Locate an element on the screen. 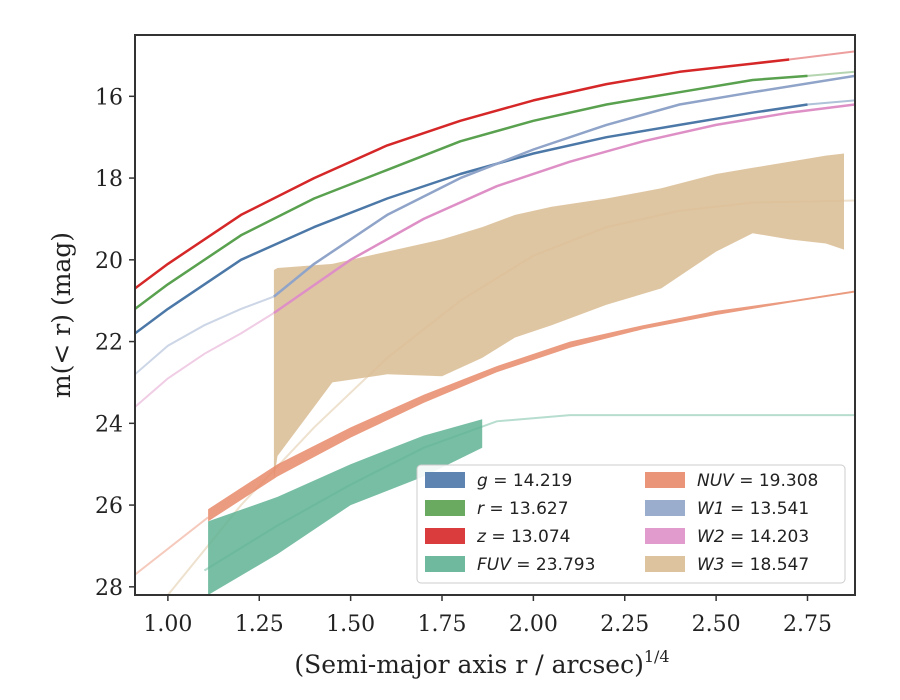 This screenshot has width=900, height=700. legend-swatch-z is located at coordinates (445, 536).